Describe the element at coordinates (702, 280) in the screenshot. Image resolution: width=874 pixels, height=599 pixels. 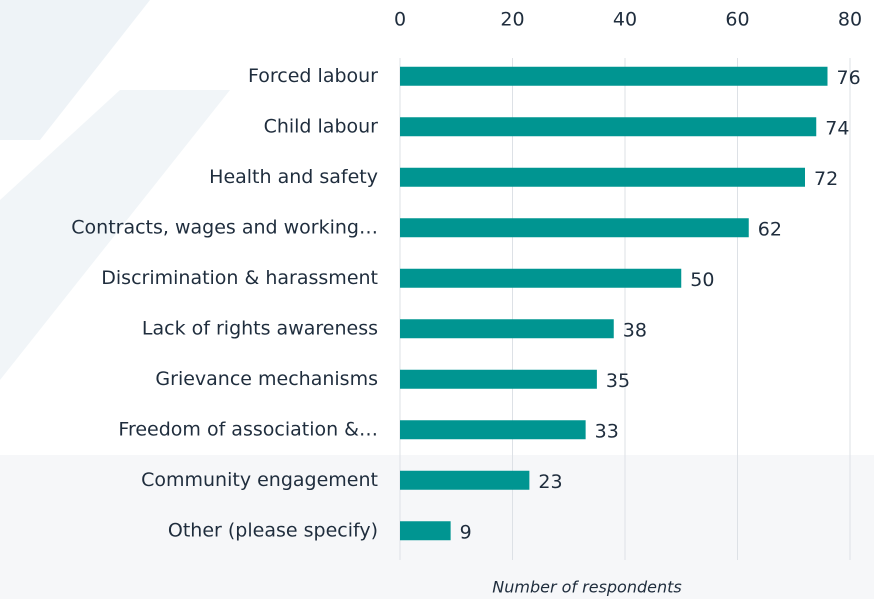
I see `value-label: 50` at that location.